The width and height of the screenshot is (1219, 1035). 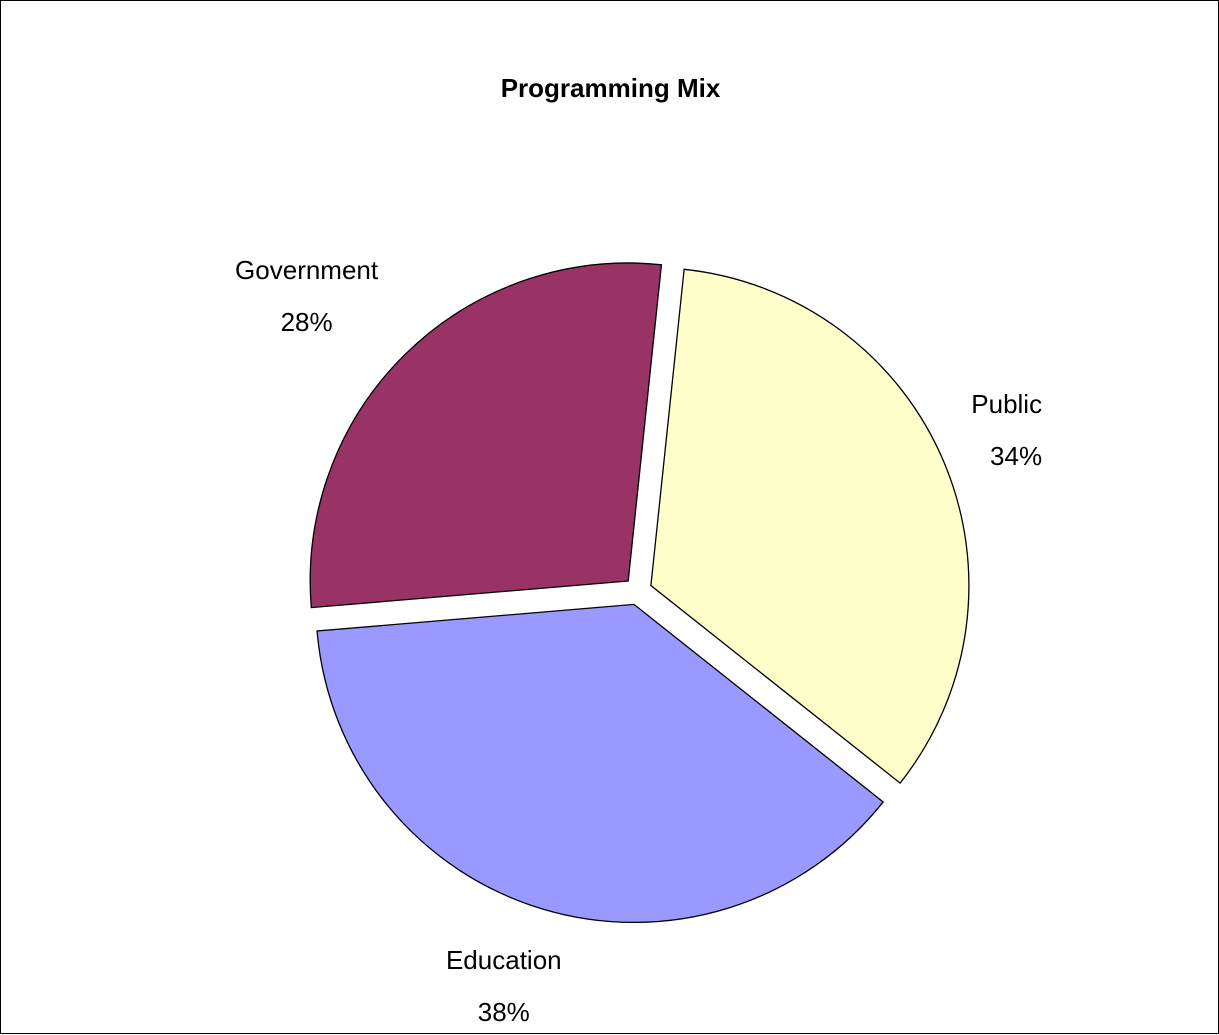 I want to click on slice-label-education: Education 38%, so click(x=504, y=986).